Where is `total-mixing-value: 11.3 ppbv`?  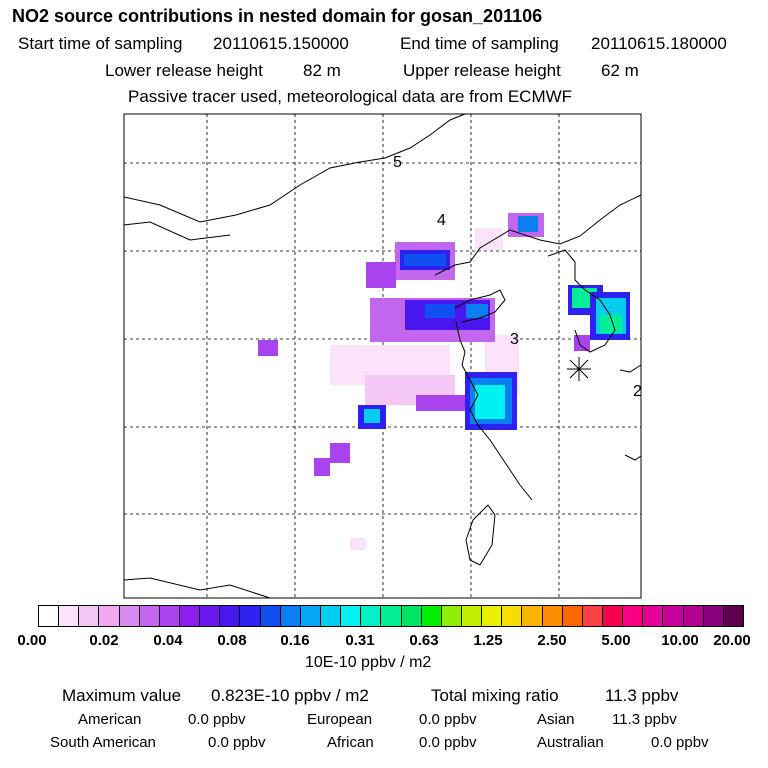
total-mixing-value: 11.3 ppbv is located at coordinates (642, 695).